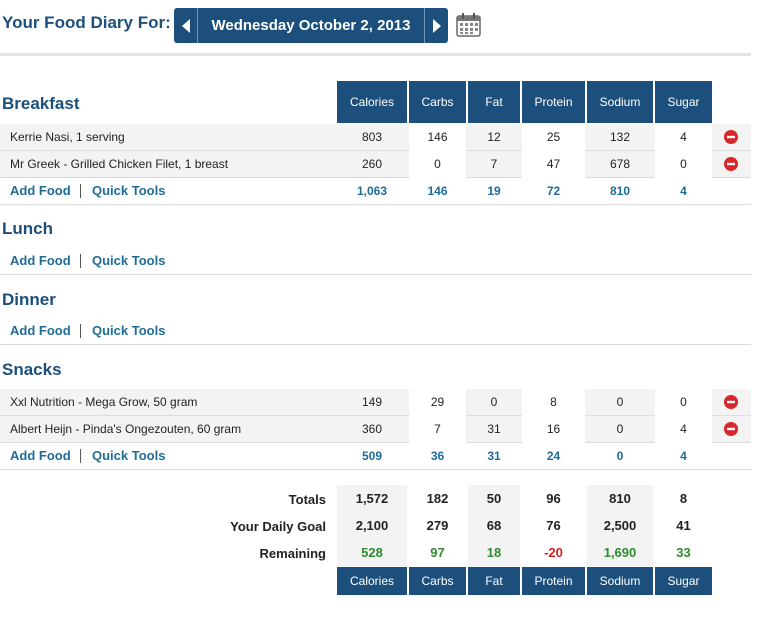 The image size is (761, 630). Describe the element at coordinates (372, 581) in the screenshot. I see `column-footer-calories: Calories` at that location.